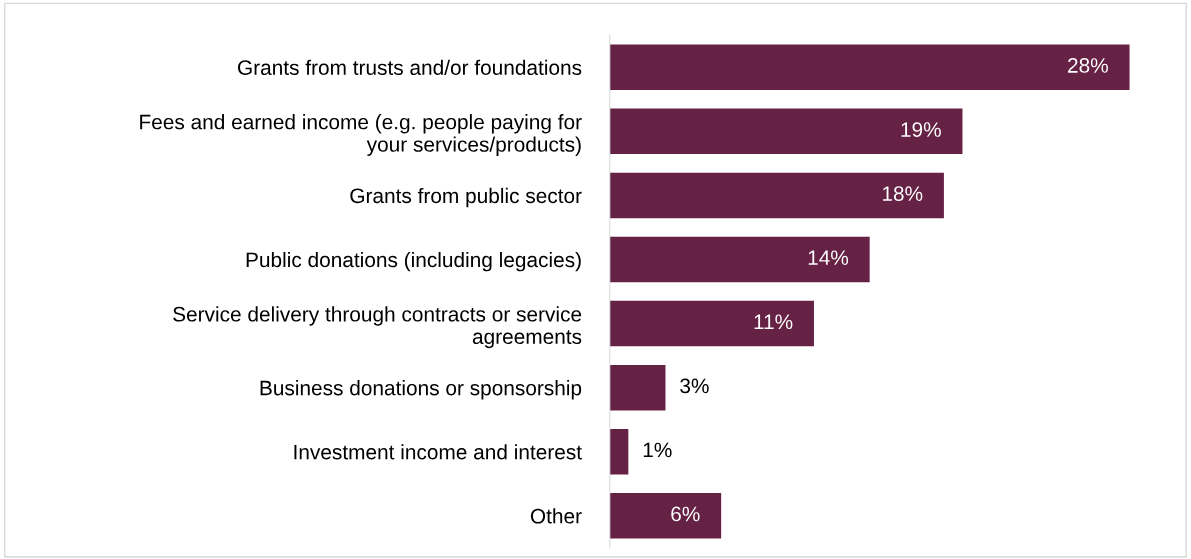  What do you see at coordinates (466, 197) in the screenshot?
I see `y-tick-label: Grants from public sector` at bounding box center [466, 197].